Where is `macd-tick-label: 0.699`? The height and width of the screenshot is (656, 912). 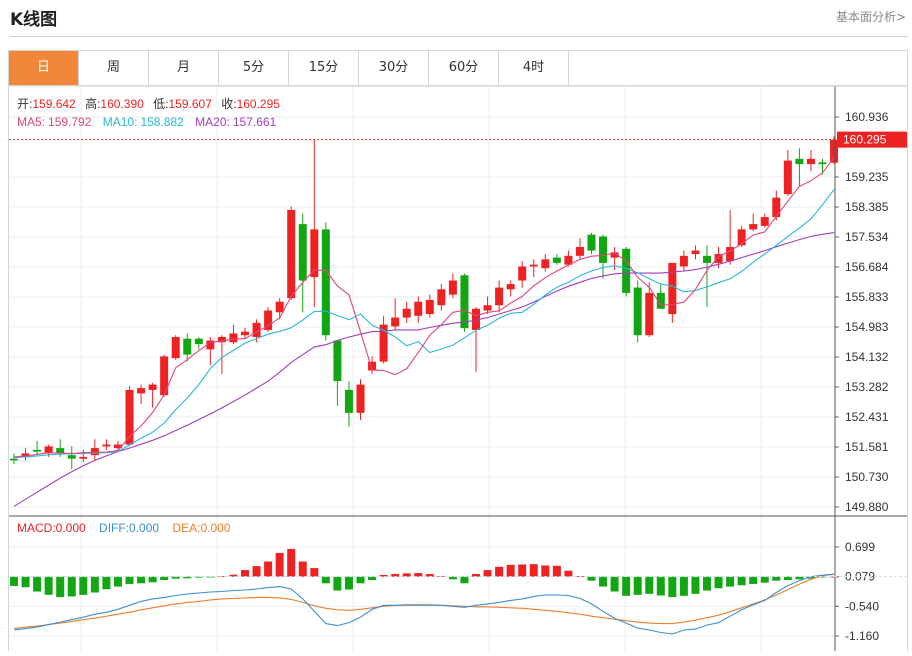 macd-tick-label: 0.699 is located at coordinates (860, 547).